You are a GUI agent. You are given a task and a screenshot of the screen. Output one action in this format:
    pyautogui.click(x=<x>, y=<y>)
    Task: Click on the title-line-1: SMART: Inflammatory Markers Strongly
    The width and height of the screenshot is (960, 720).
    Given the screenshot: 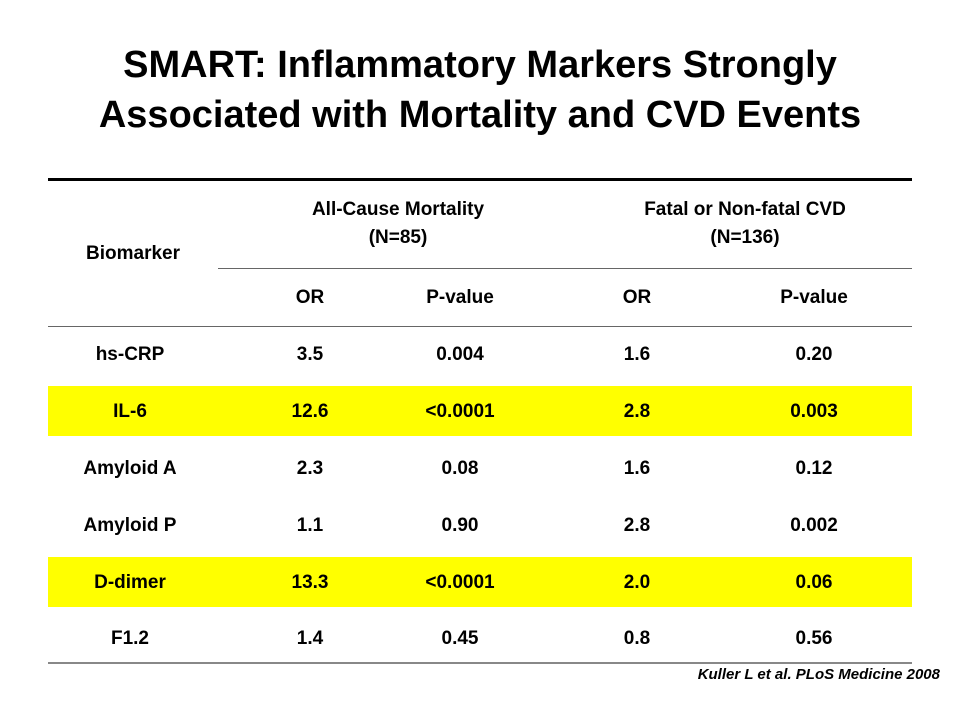 What is the action you would take?
    pyautogui.click(x=480, y=65)
    